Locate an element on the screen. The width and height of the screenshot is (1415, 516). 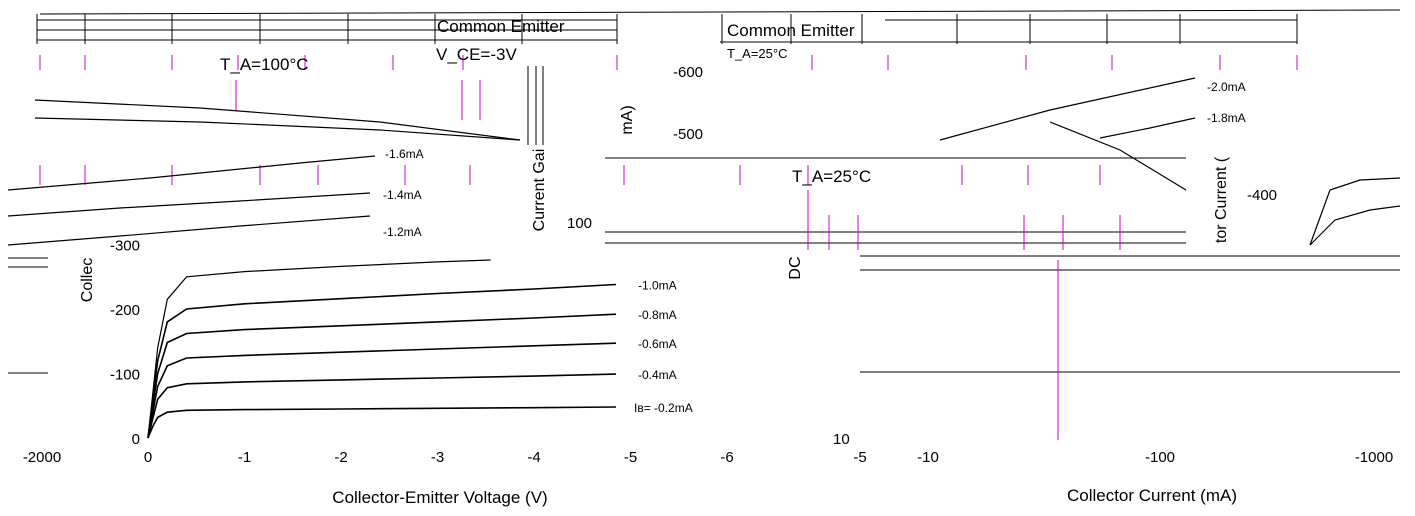
series-label: -0.6mA is located at coordinates (657, 344).